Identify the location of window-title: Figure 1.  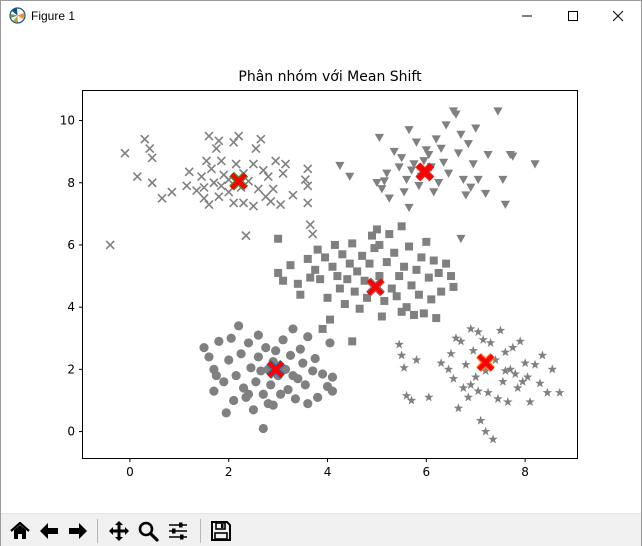
(53, 16).